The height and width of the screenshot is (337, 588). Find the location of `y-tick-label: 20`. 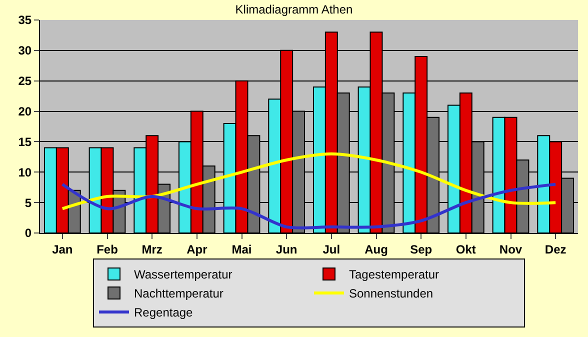

y-tick-label: 20 is located at coordinates (25, 111).